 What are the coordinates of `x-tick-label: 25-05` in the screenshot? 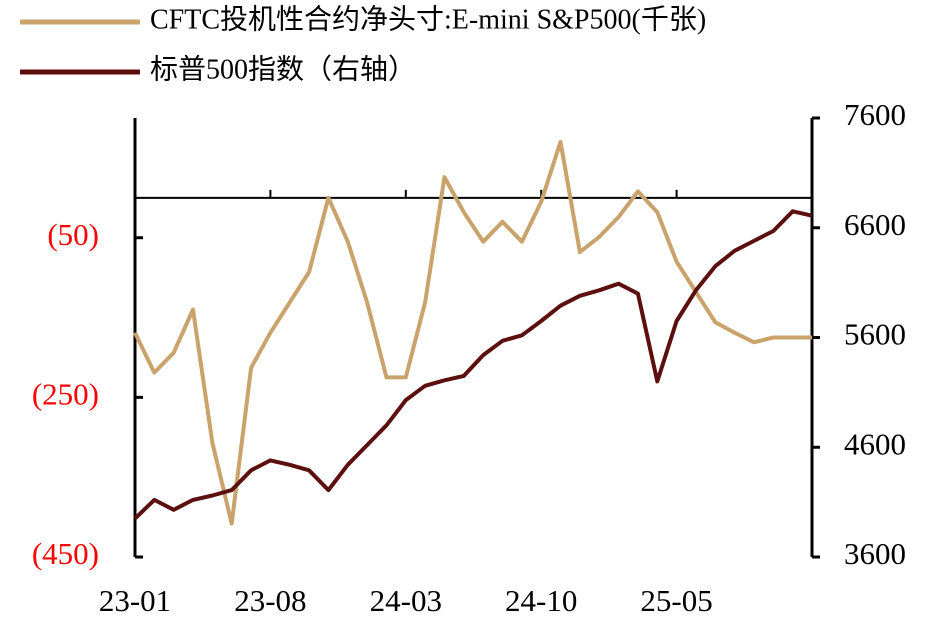 It's located at (676, 600).